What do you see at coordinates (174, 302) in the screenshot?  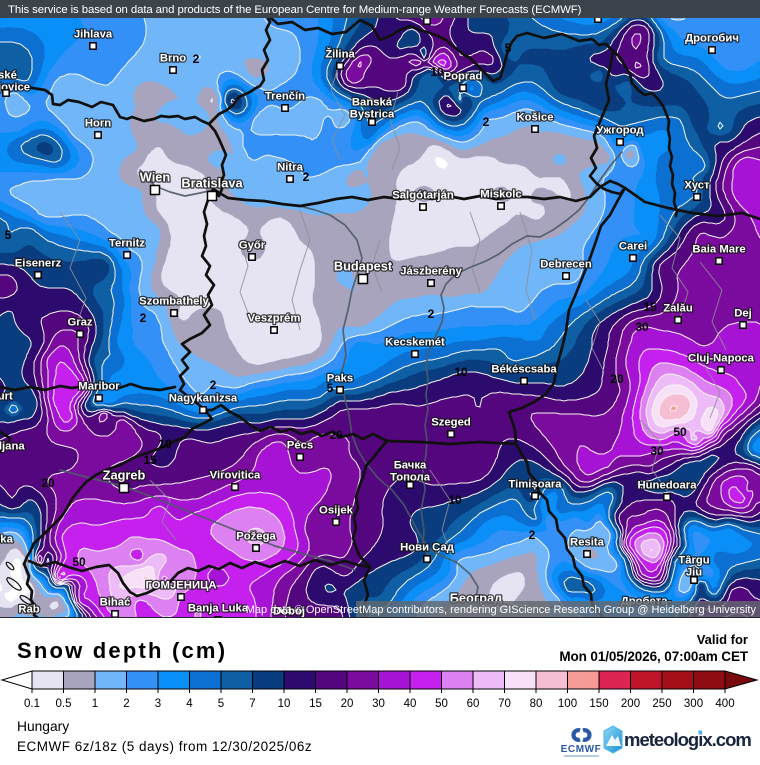 I see `svg-text: Szombathely` at bounding box center [174, 302].